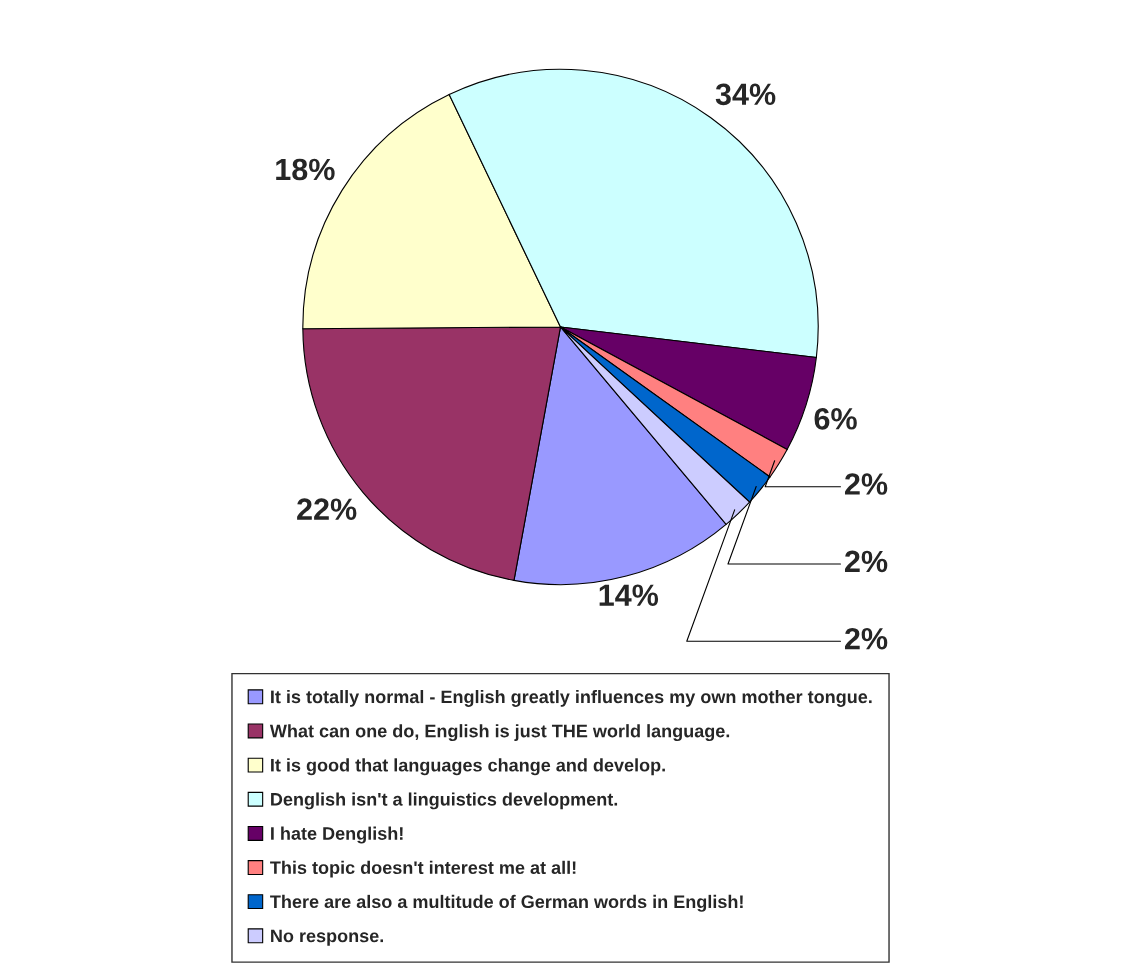  Describe the element at coordinates (423, 869) in the screenshot. I see `legend-label: This topic doesn't interest me at all!` at that location.